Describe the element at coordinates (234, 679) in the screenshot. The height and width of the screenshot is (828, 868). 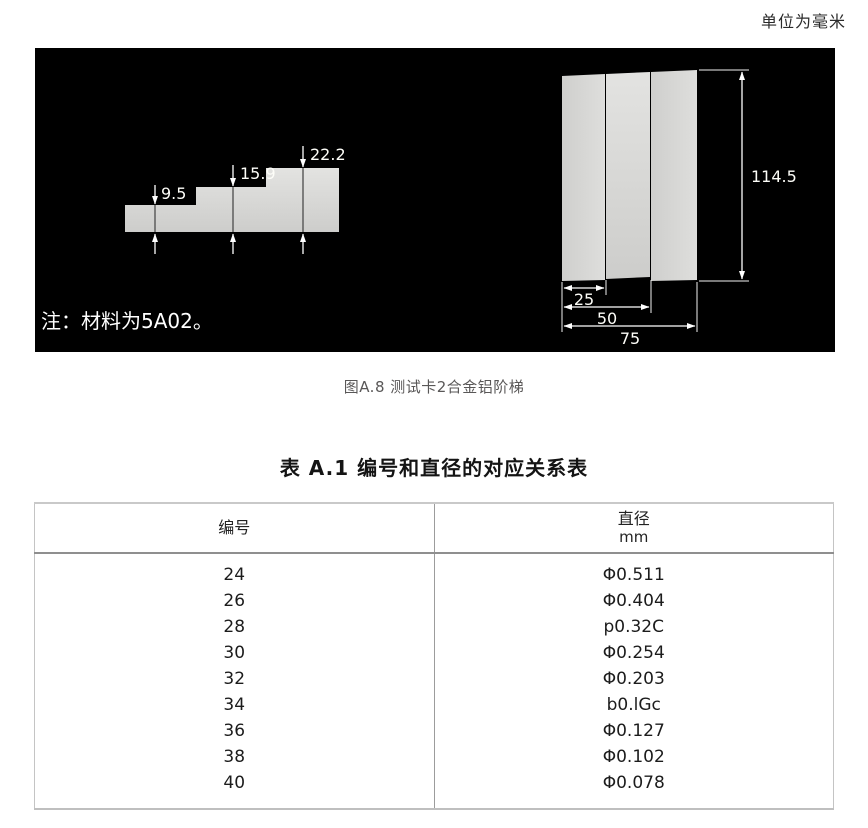
I see `cell-number: 32` at that location.